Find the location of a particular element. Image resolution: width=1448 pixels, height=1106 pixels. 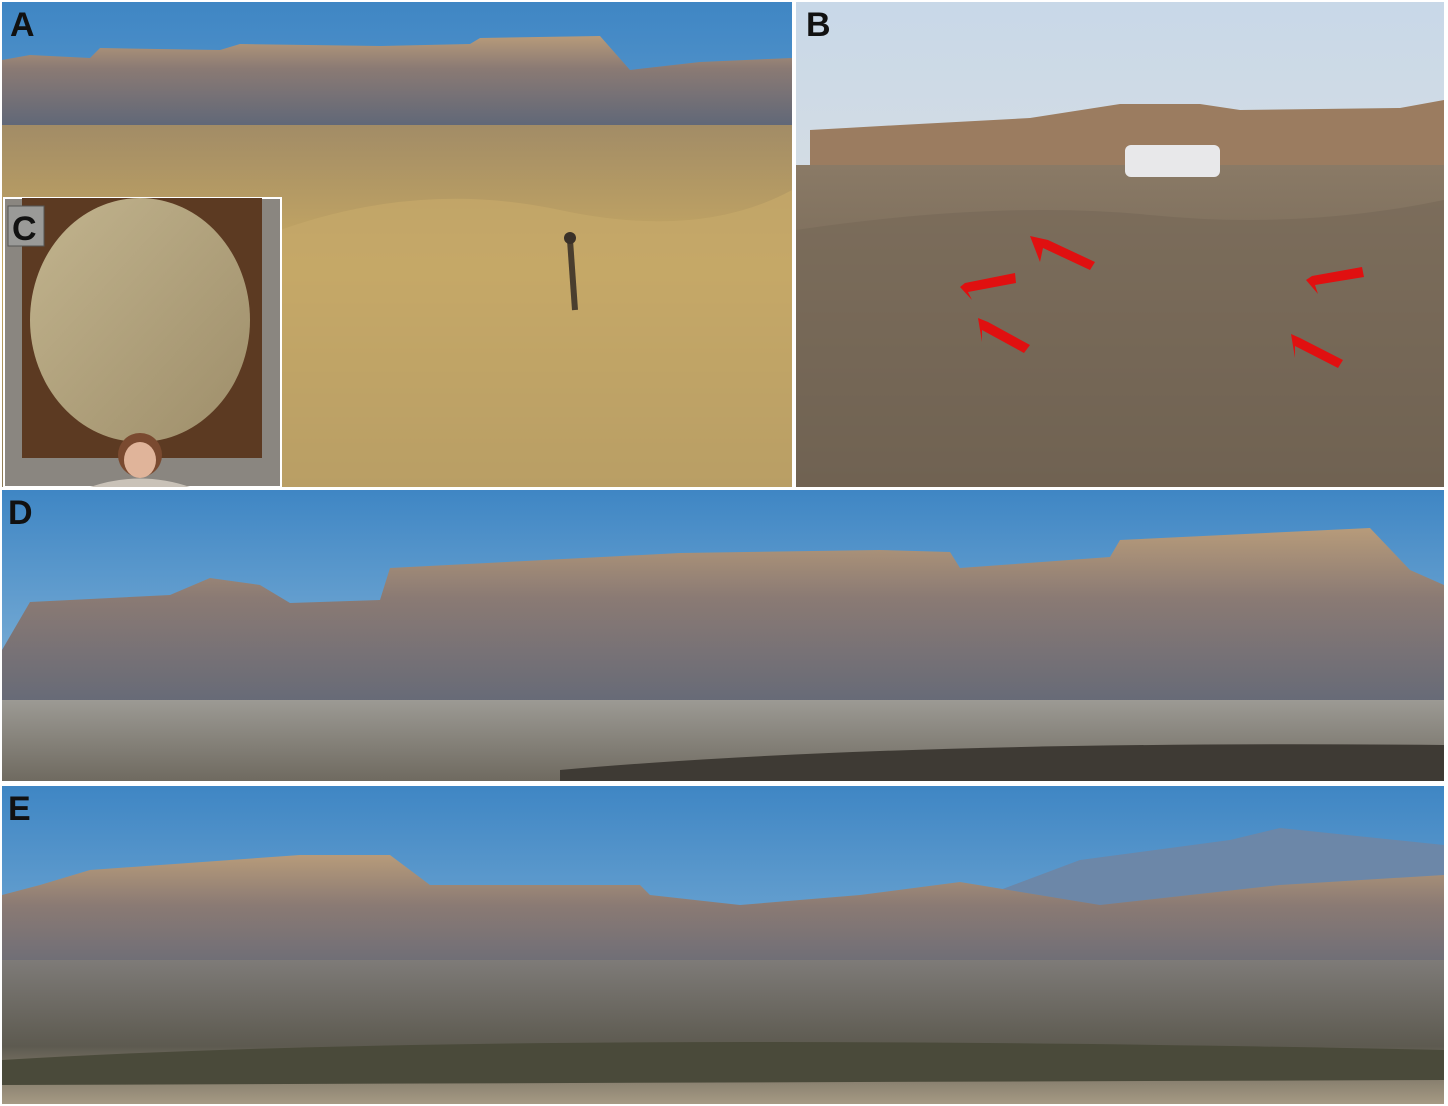

panel-label: B is located at coordinates (818, 25).